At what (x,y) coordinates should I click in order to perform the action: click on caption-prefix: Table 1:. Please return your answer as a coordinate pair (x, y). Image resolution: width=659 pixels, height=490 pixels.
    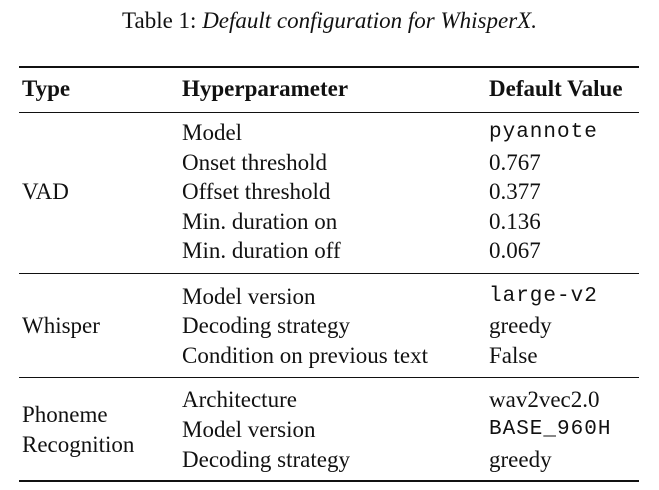
    Looking at the image, I should click on (159, 20).